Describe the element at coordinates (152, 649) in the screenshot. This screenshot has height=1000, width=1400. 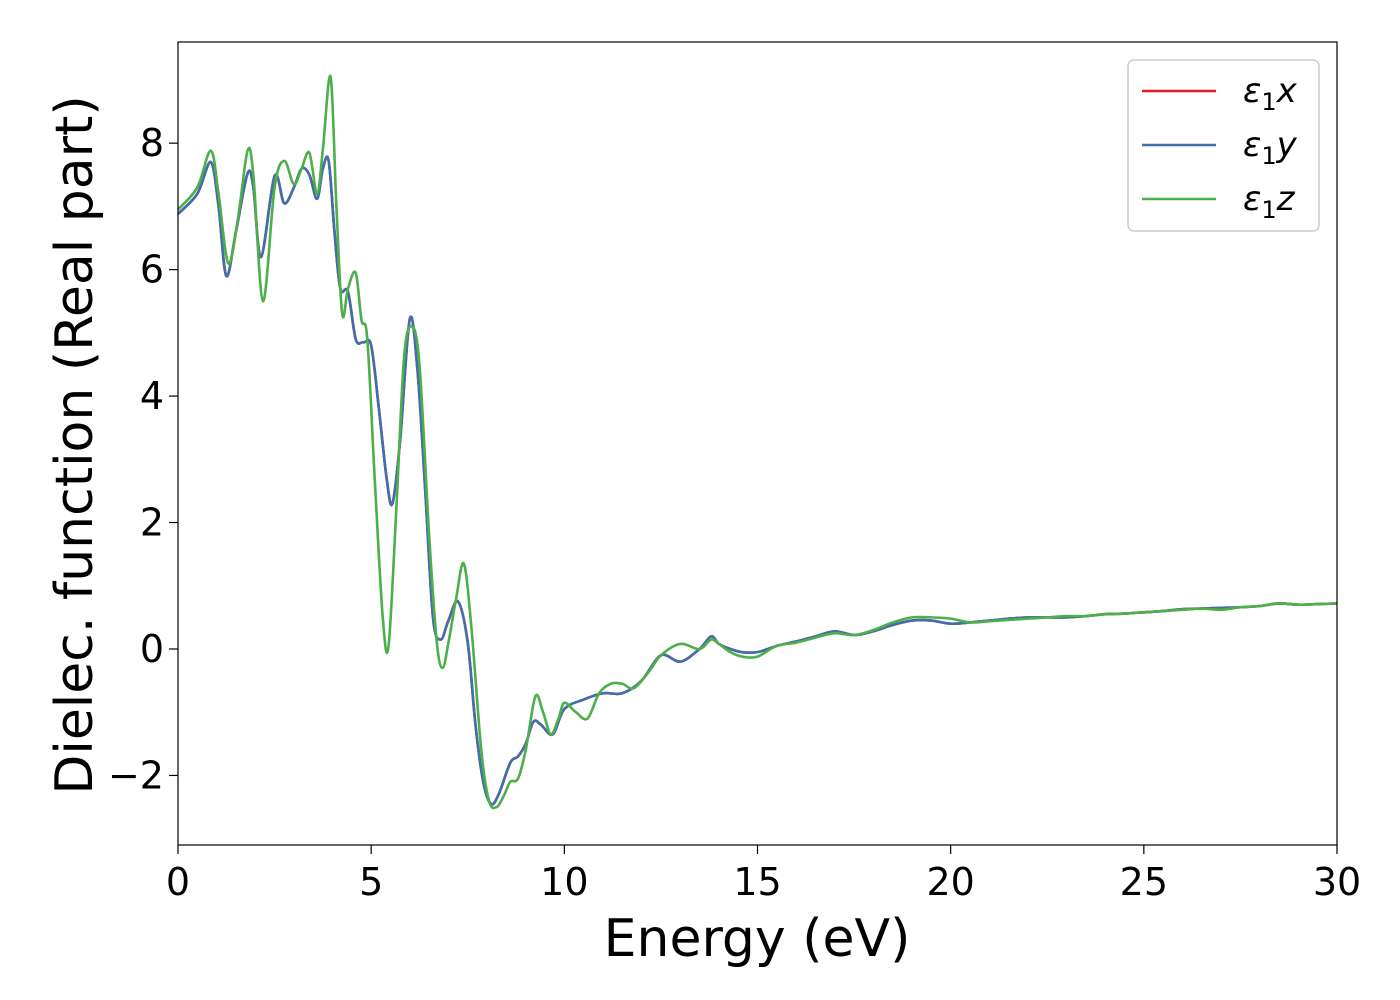
I see `y-tick-label: 0` at that location.